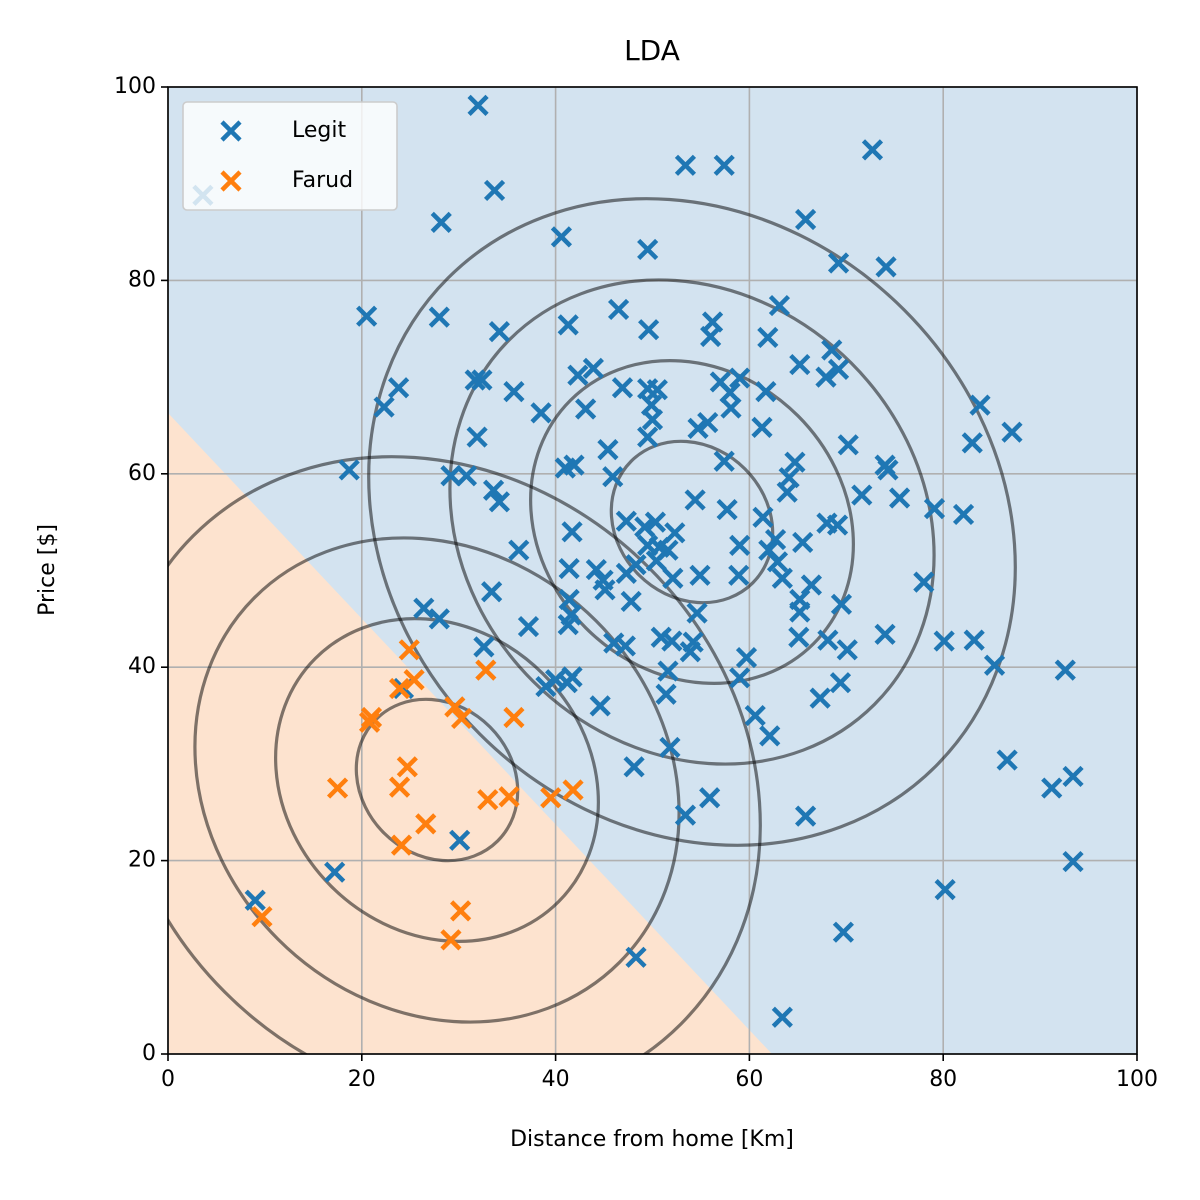 This screenshot has width=1200, height=1200. What do you see at coordinates (168, 1079) in the screenshot?
I see `x-tick-label: 0` at bounding box center [168, 1079].